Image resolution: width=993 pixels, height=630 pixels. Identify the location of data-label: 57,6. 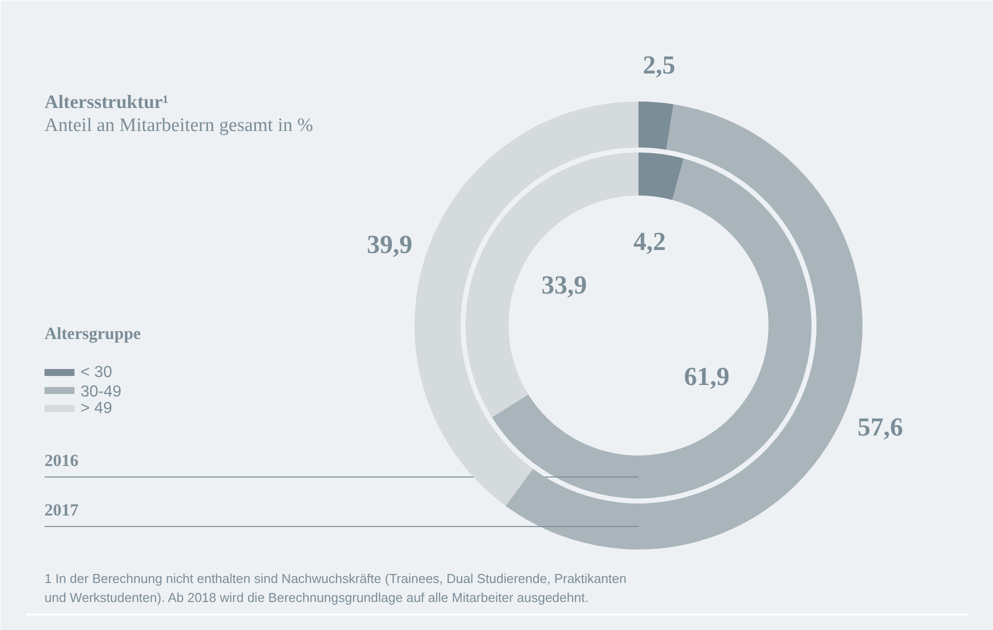
(880, 427).